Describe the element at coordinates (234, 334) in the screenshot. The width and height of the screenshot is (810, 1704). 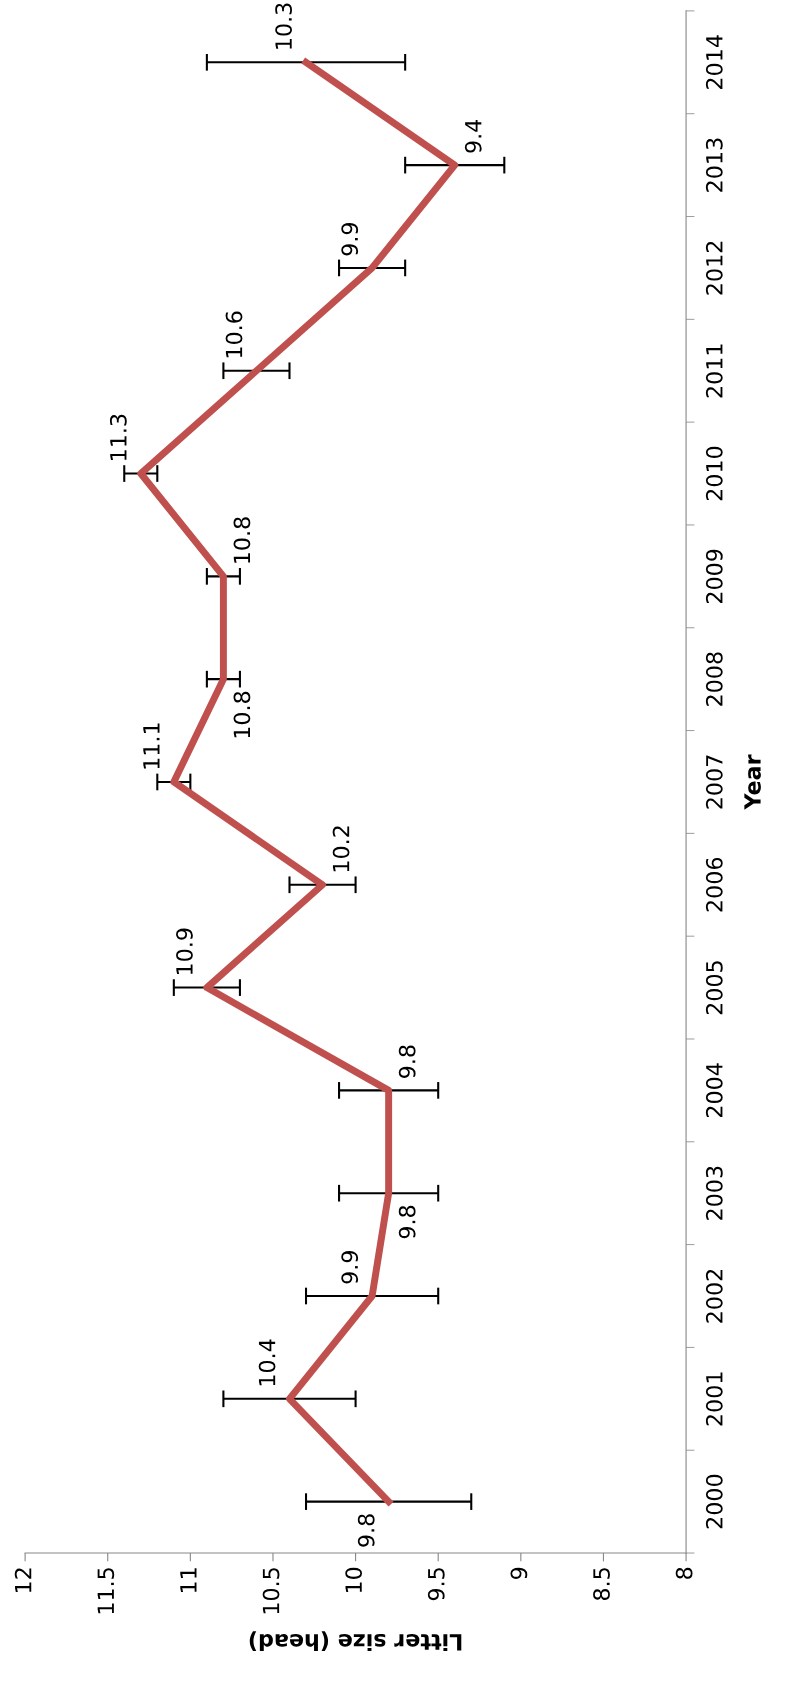
I see `data-label: 10.6` at that location.